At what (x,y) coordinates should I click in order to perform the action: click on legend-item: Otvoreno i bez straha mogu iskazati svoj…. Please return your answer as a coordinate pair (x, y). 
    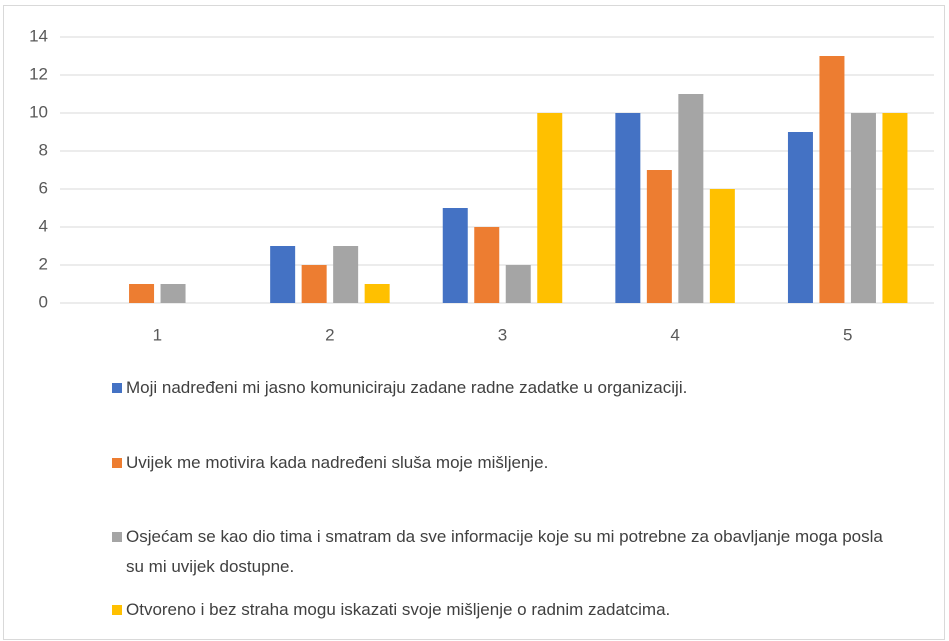
    Looking at the image, I should click on (502, 610).